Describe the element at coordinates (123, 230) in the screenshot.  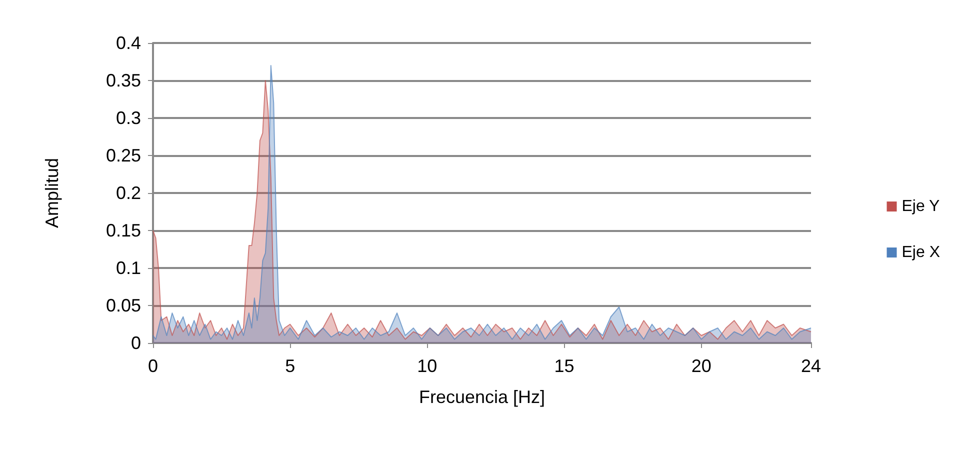
I see `y-tick-label: 0.15` at that location.